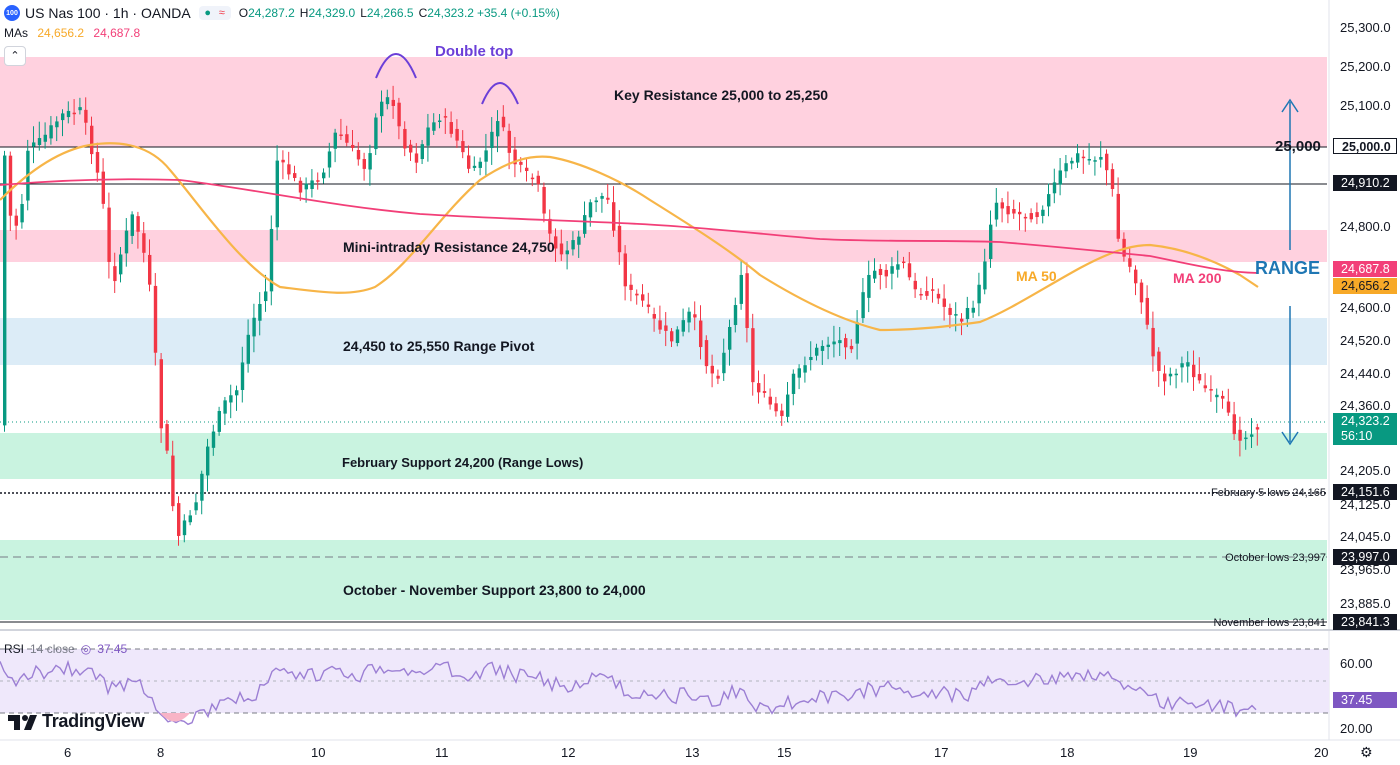 The width and height of the screenshot is (1400, 765). Describe the element at coordinates (1365, 66) in the screenshot. I see `price-tick: 25,200.0` at that location.